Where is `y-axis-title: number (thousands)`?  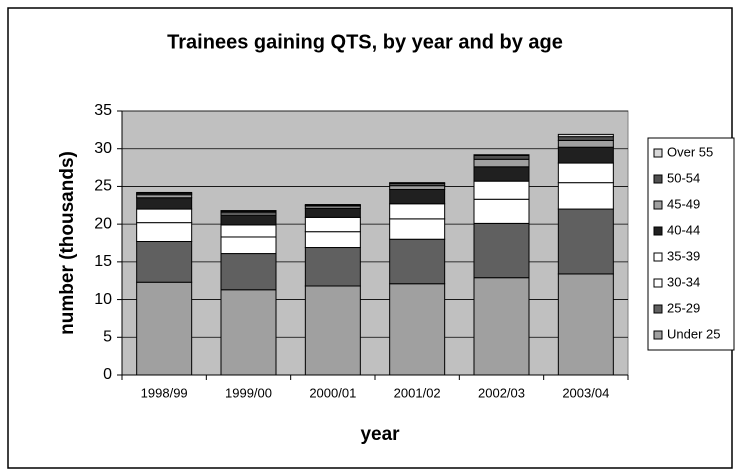 y-axis-title: number (thousands) is located at coordinates (67, 243).